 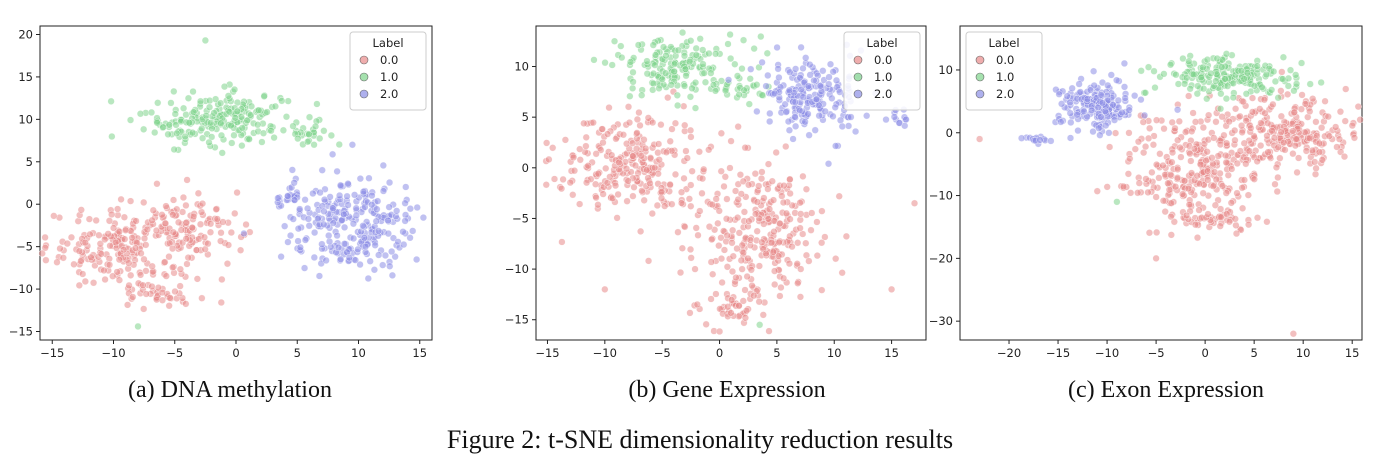 I want to click on x-tick-label: 15, so click(x=419, y=353).